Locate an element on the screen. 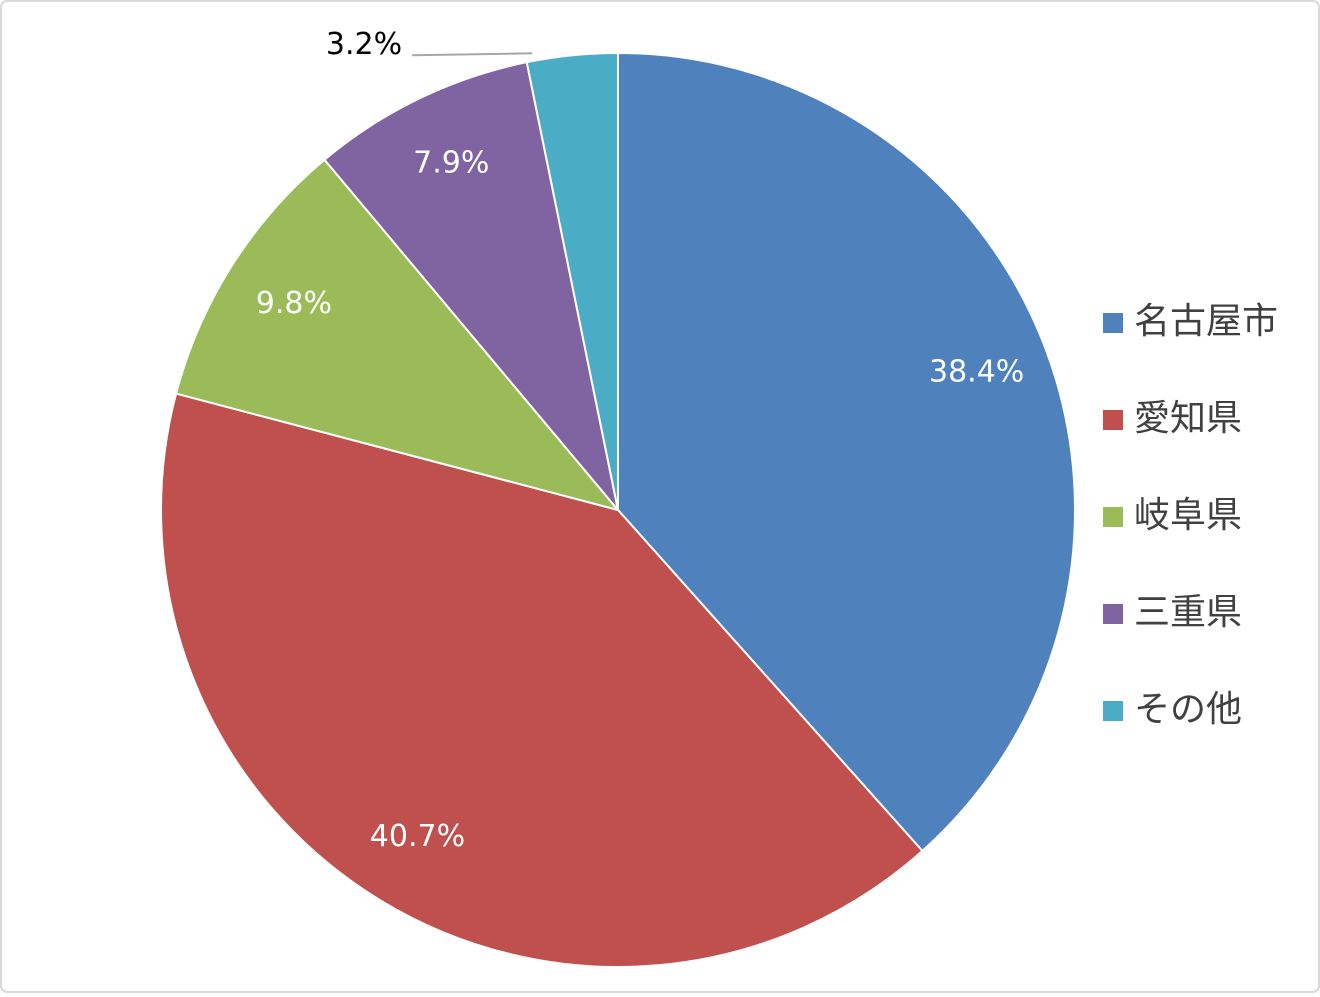  legend-label: 愛知県 is located at coordinates (1188, 418).